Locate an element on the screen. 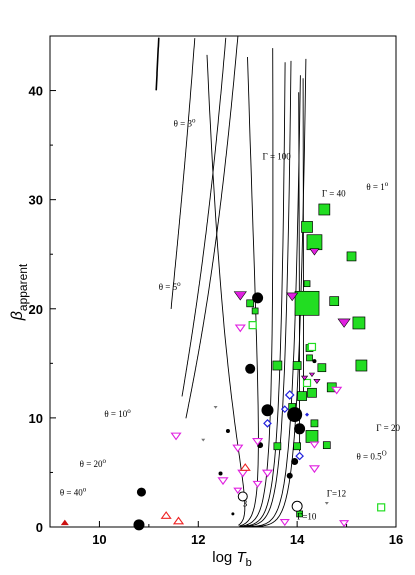 The height and width of the screenshot is (575, 415). y-tick-label: 20 is located at coordinates (36, 309).